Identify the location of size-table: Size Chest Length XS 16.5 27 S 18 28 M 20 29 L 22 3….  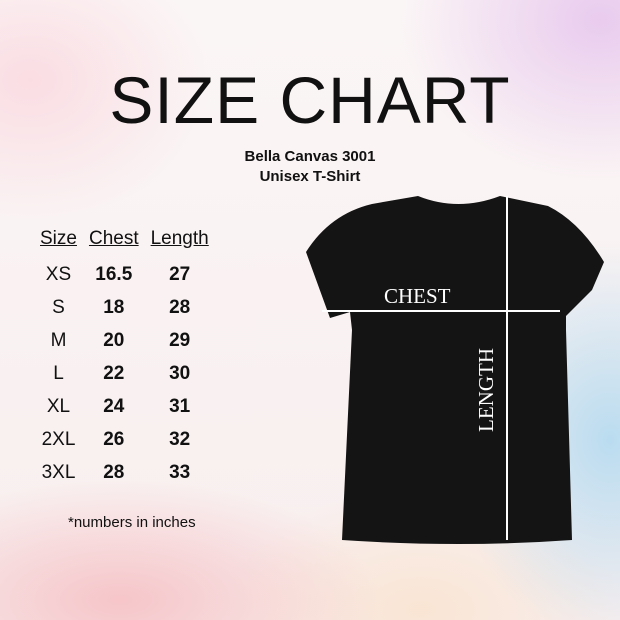
(124, 358).